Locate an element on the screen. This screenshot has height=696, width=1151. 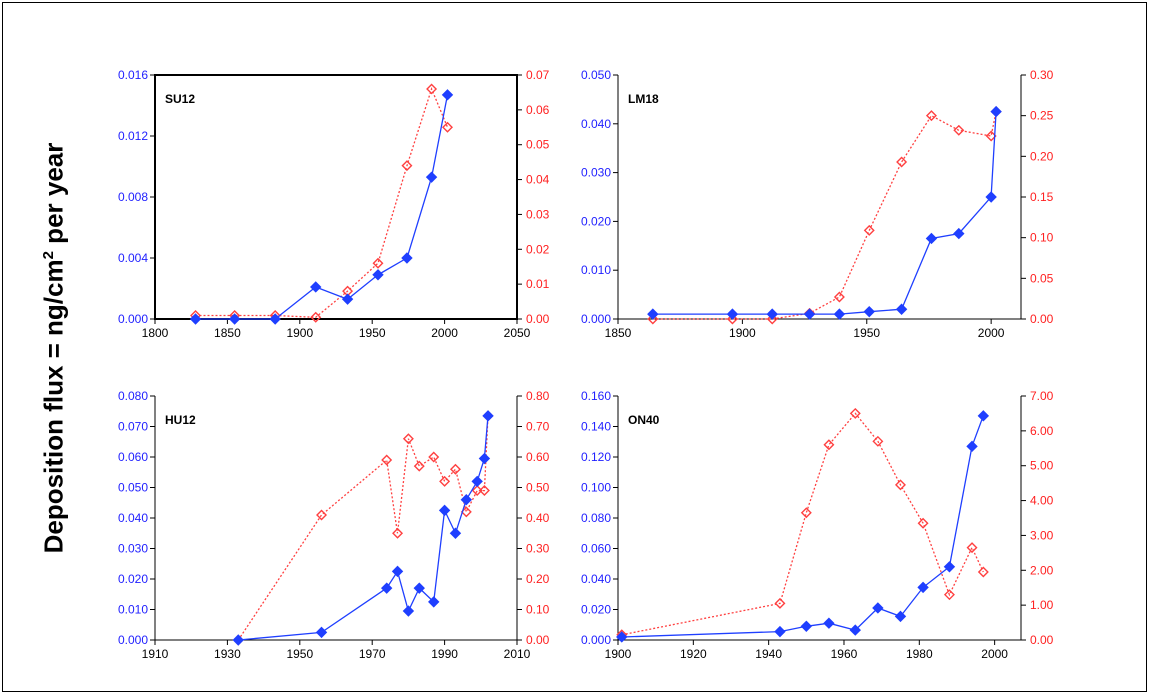
x-tick-label: 1980 is located at coordinates (919, 654).